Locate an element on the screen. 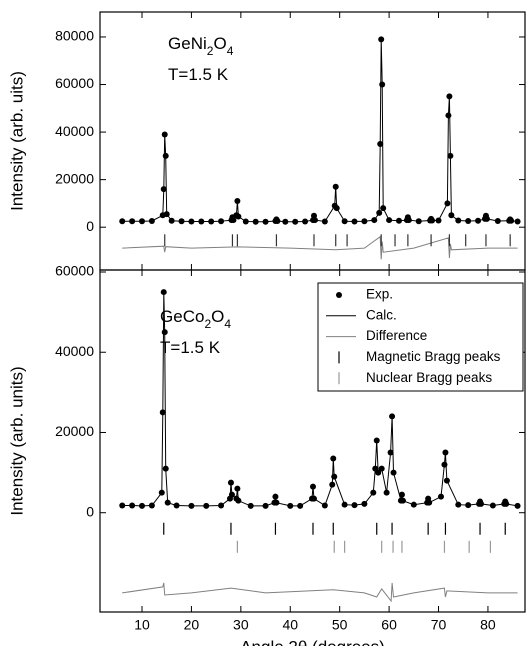  x-tick-label: 40 is located at coordinates (290, 625).